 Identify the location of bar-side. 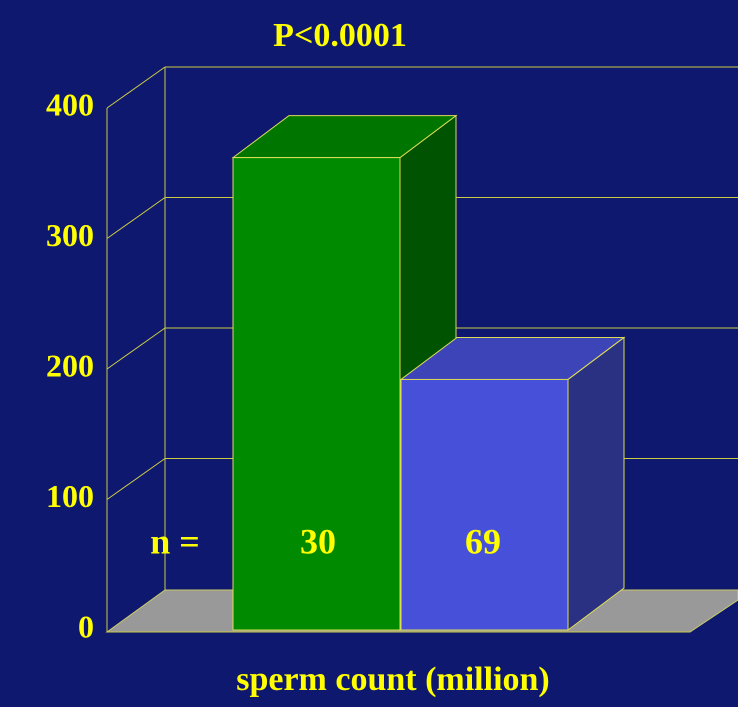
(596, 483).